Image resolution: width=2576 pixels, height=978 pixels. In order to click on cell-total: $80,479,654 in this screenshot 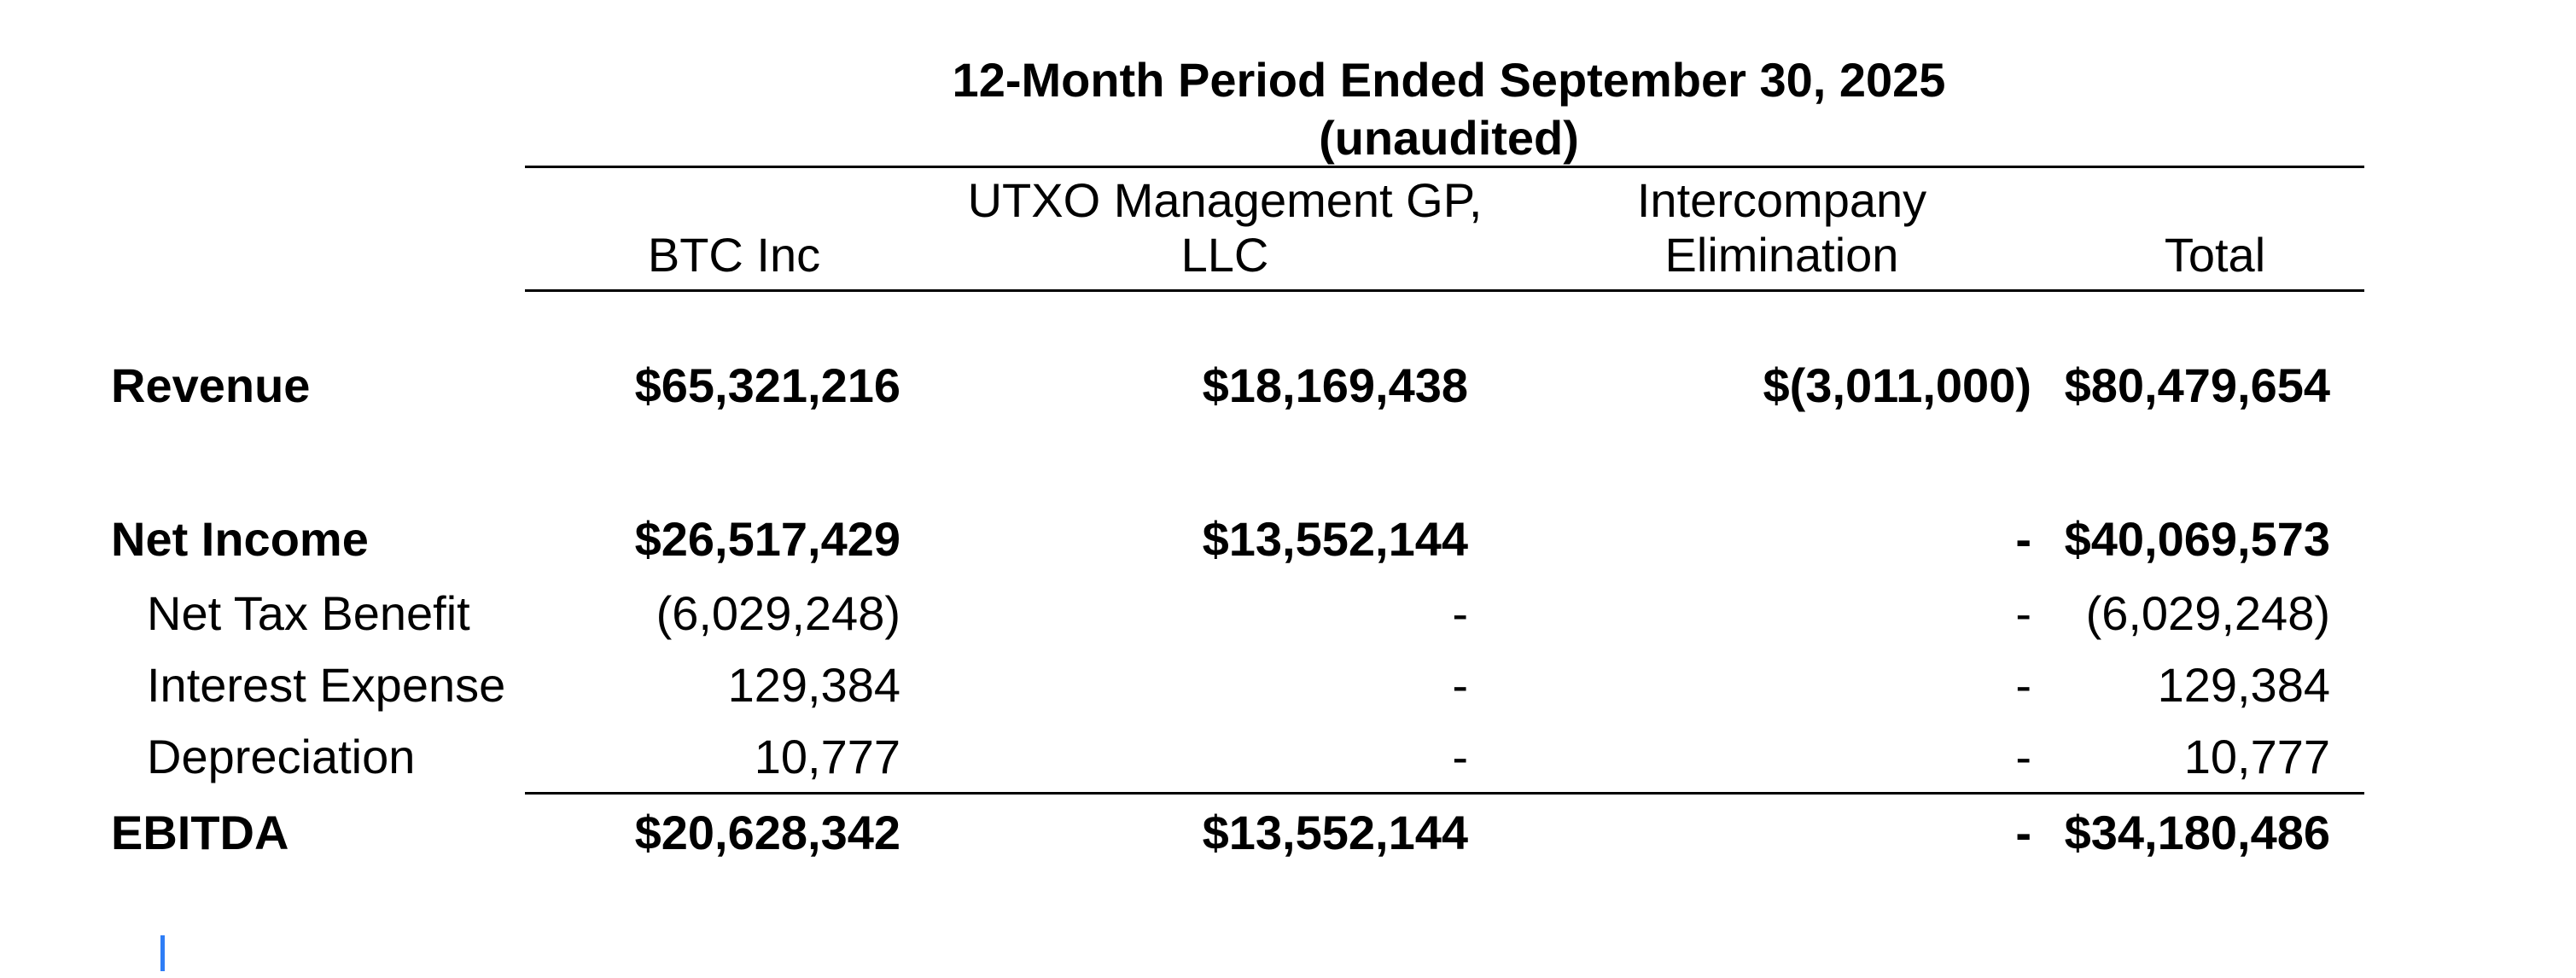, I will do `click(2197, 385)`.